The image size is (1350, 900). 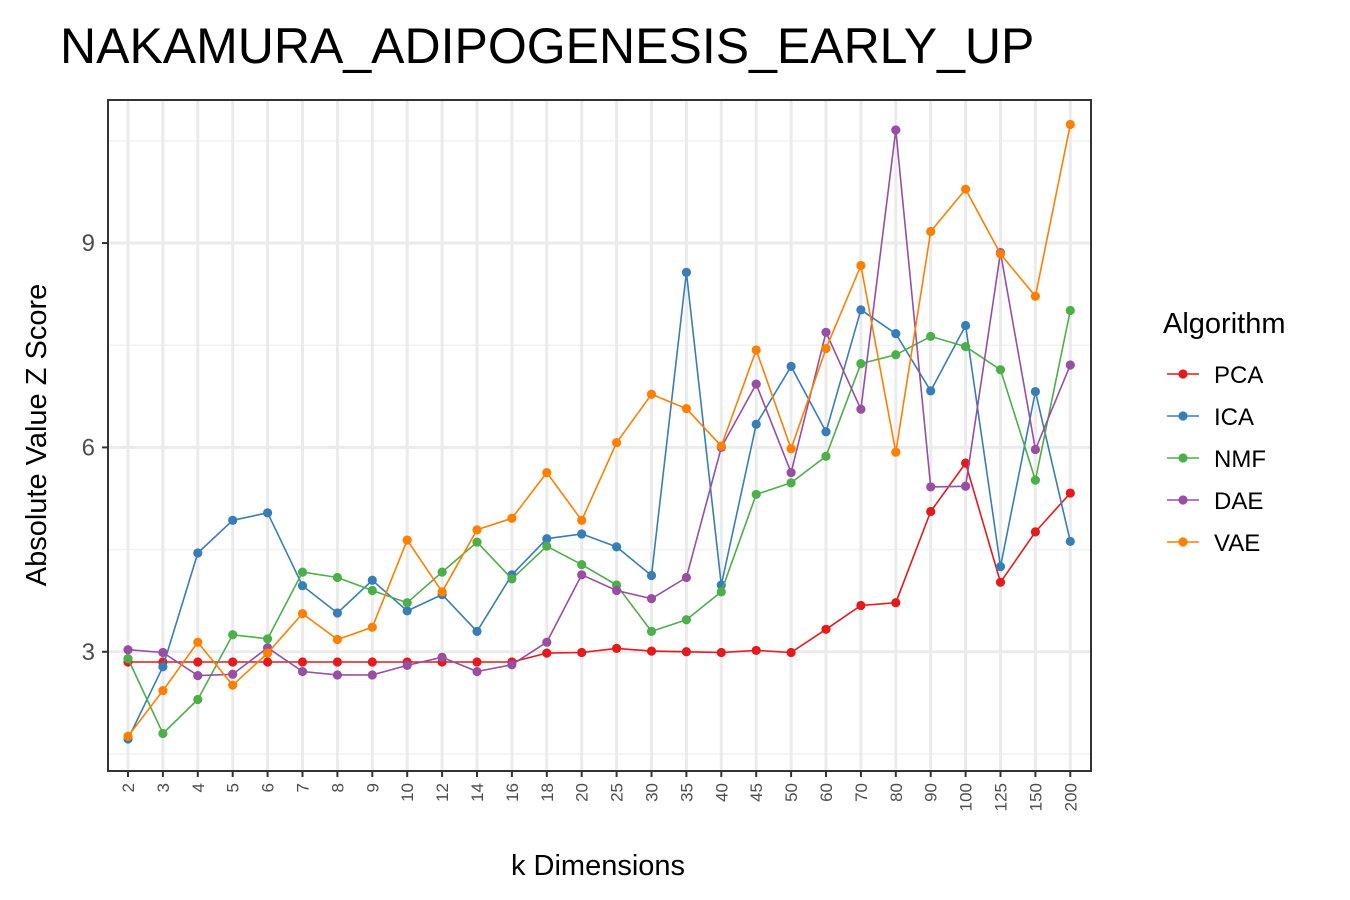 I want to click on x-tick-label: 60, so click(x=826, y=792).